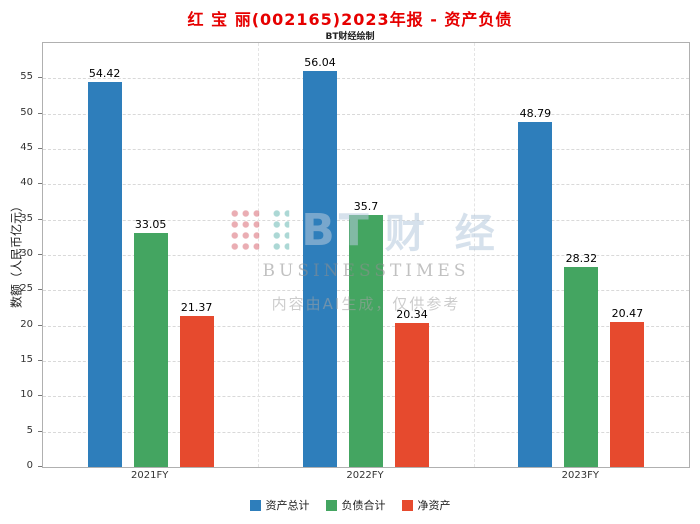 The width and height of the screenshot is (700, 524). Describe the element at coordinates (196, 391) in the screenshot. I see `bar-2021FY-净资产` at that location.